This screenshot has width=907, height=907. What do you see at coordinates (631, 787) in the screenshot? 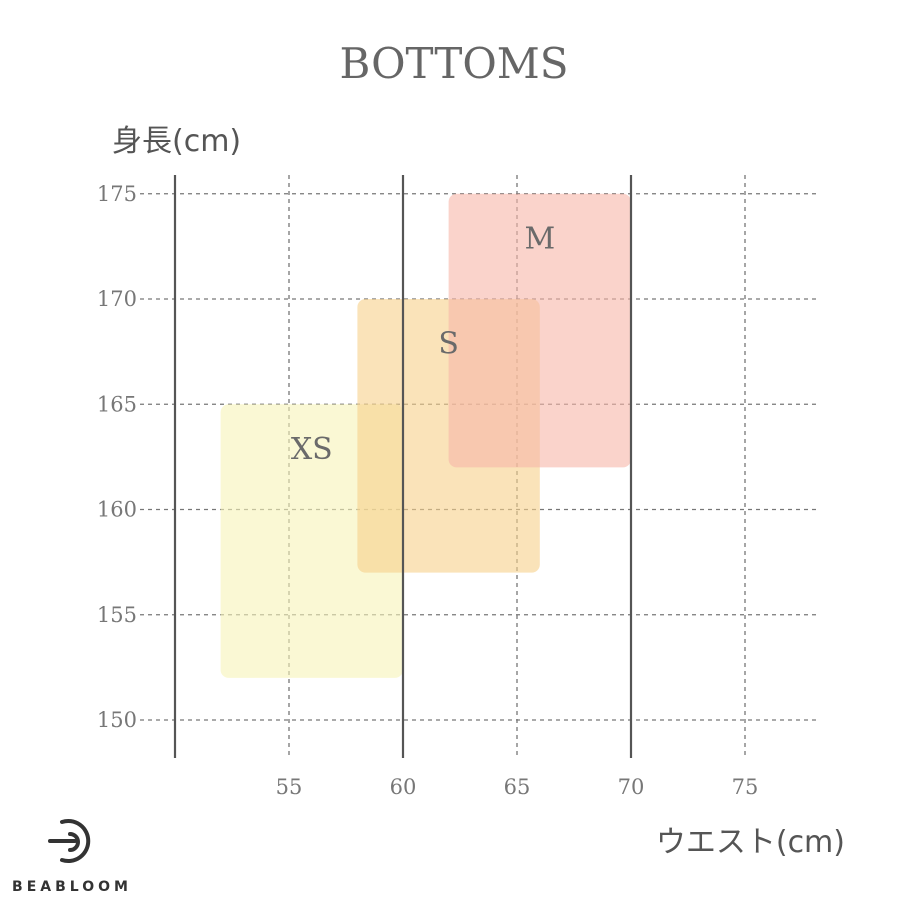
I see `x-tick-70: 70` at bounding box center [631, 787].